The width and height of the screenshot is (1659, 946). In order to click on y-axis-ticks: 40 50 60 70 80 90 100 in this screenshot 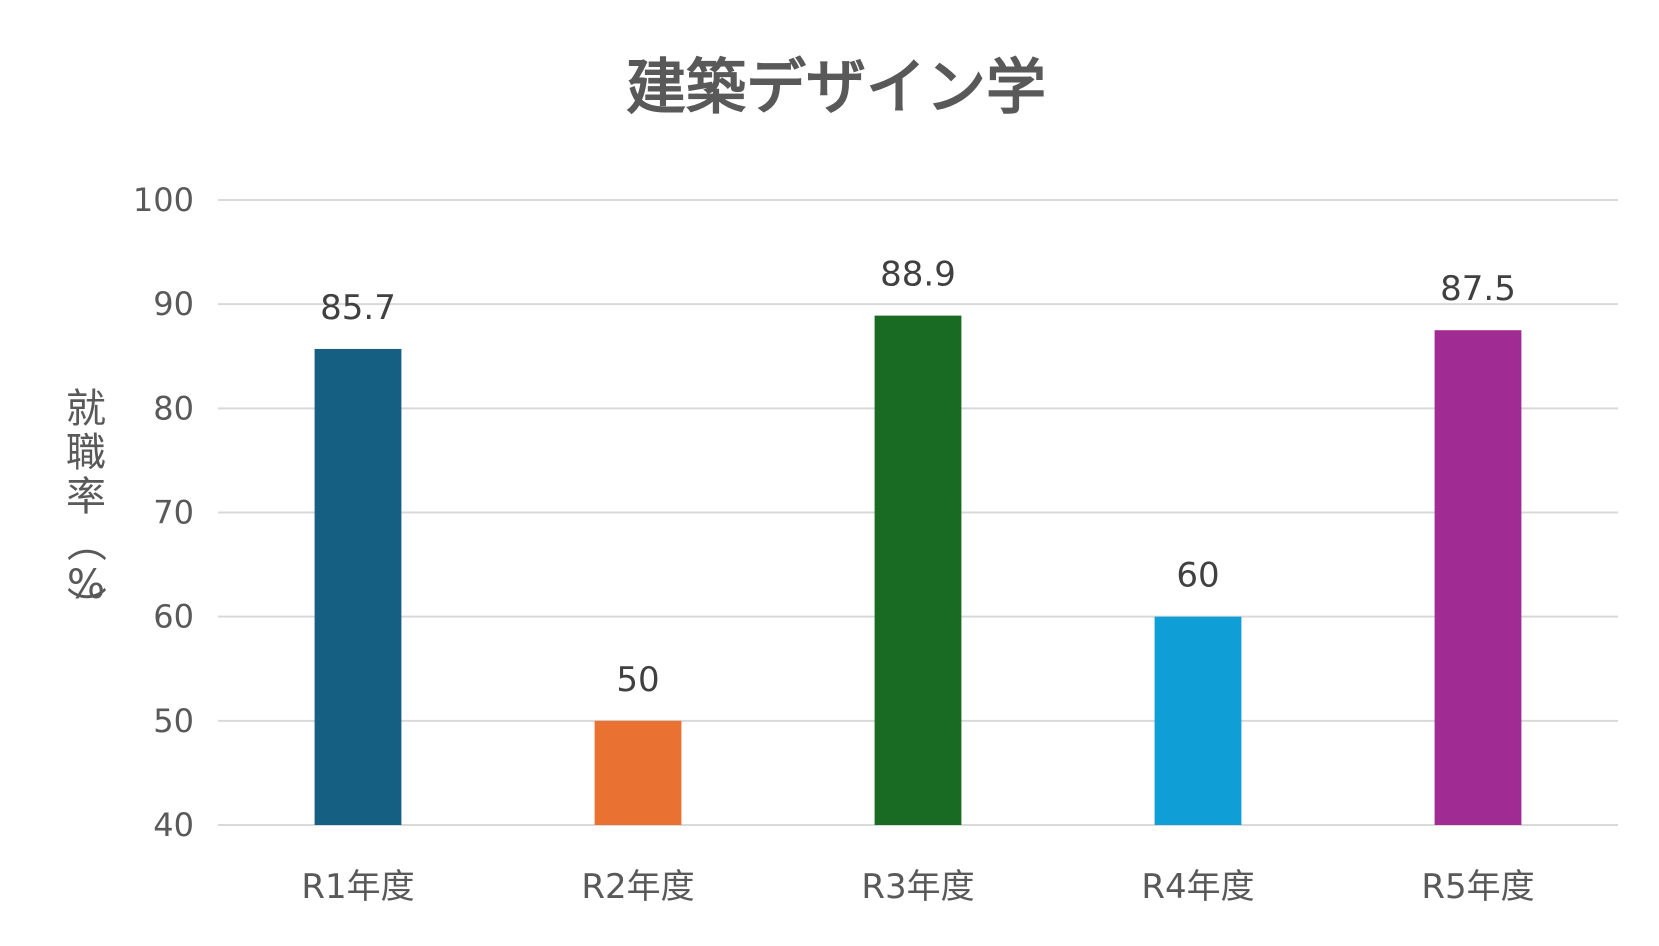, I will do `click(163, 512)`.